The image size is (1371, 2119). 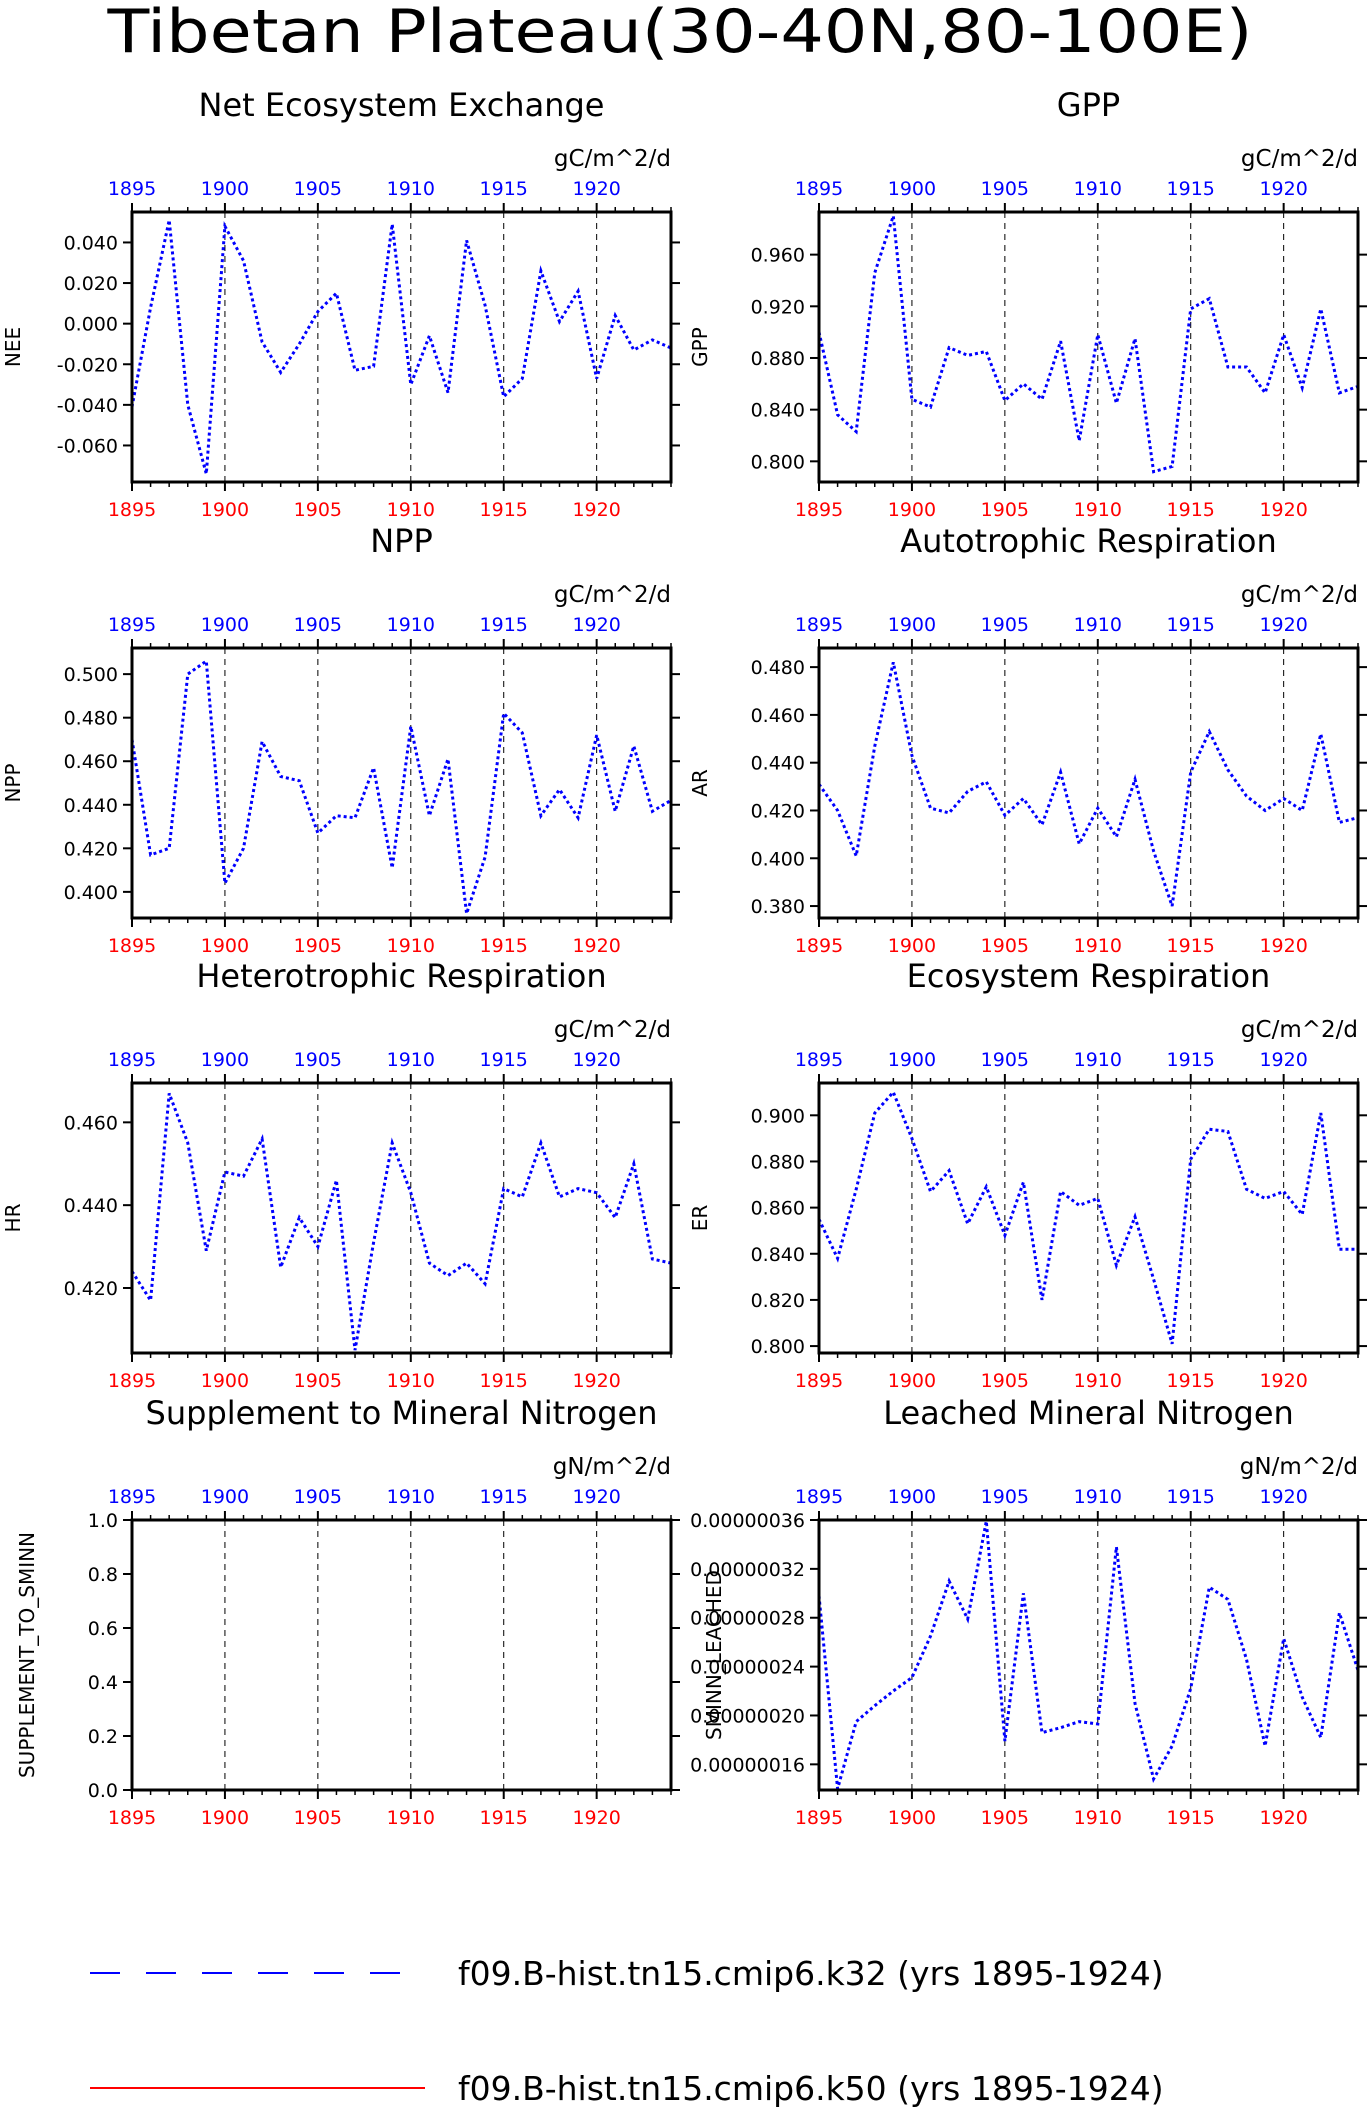 I want to click on y-tick-label: -0.060, so click(x=87, y=446).